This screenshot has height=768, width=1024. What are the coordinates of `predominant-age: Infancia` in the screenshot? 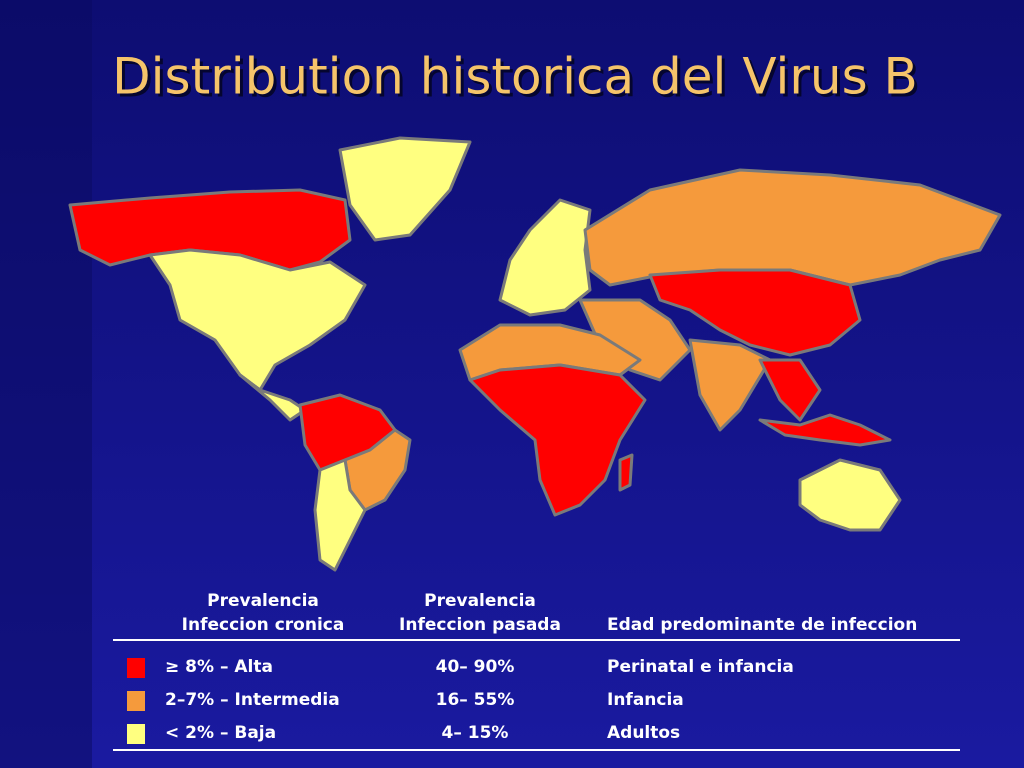 It's located at (645, 700).